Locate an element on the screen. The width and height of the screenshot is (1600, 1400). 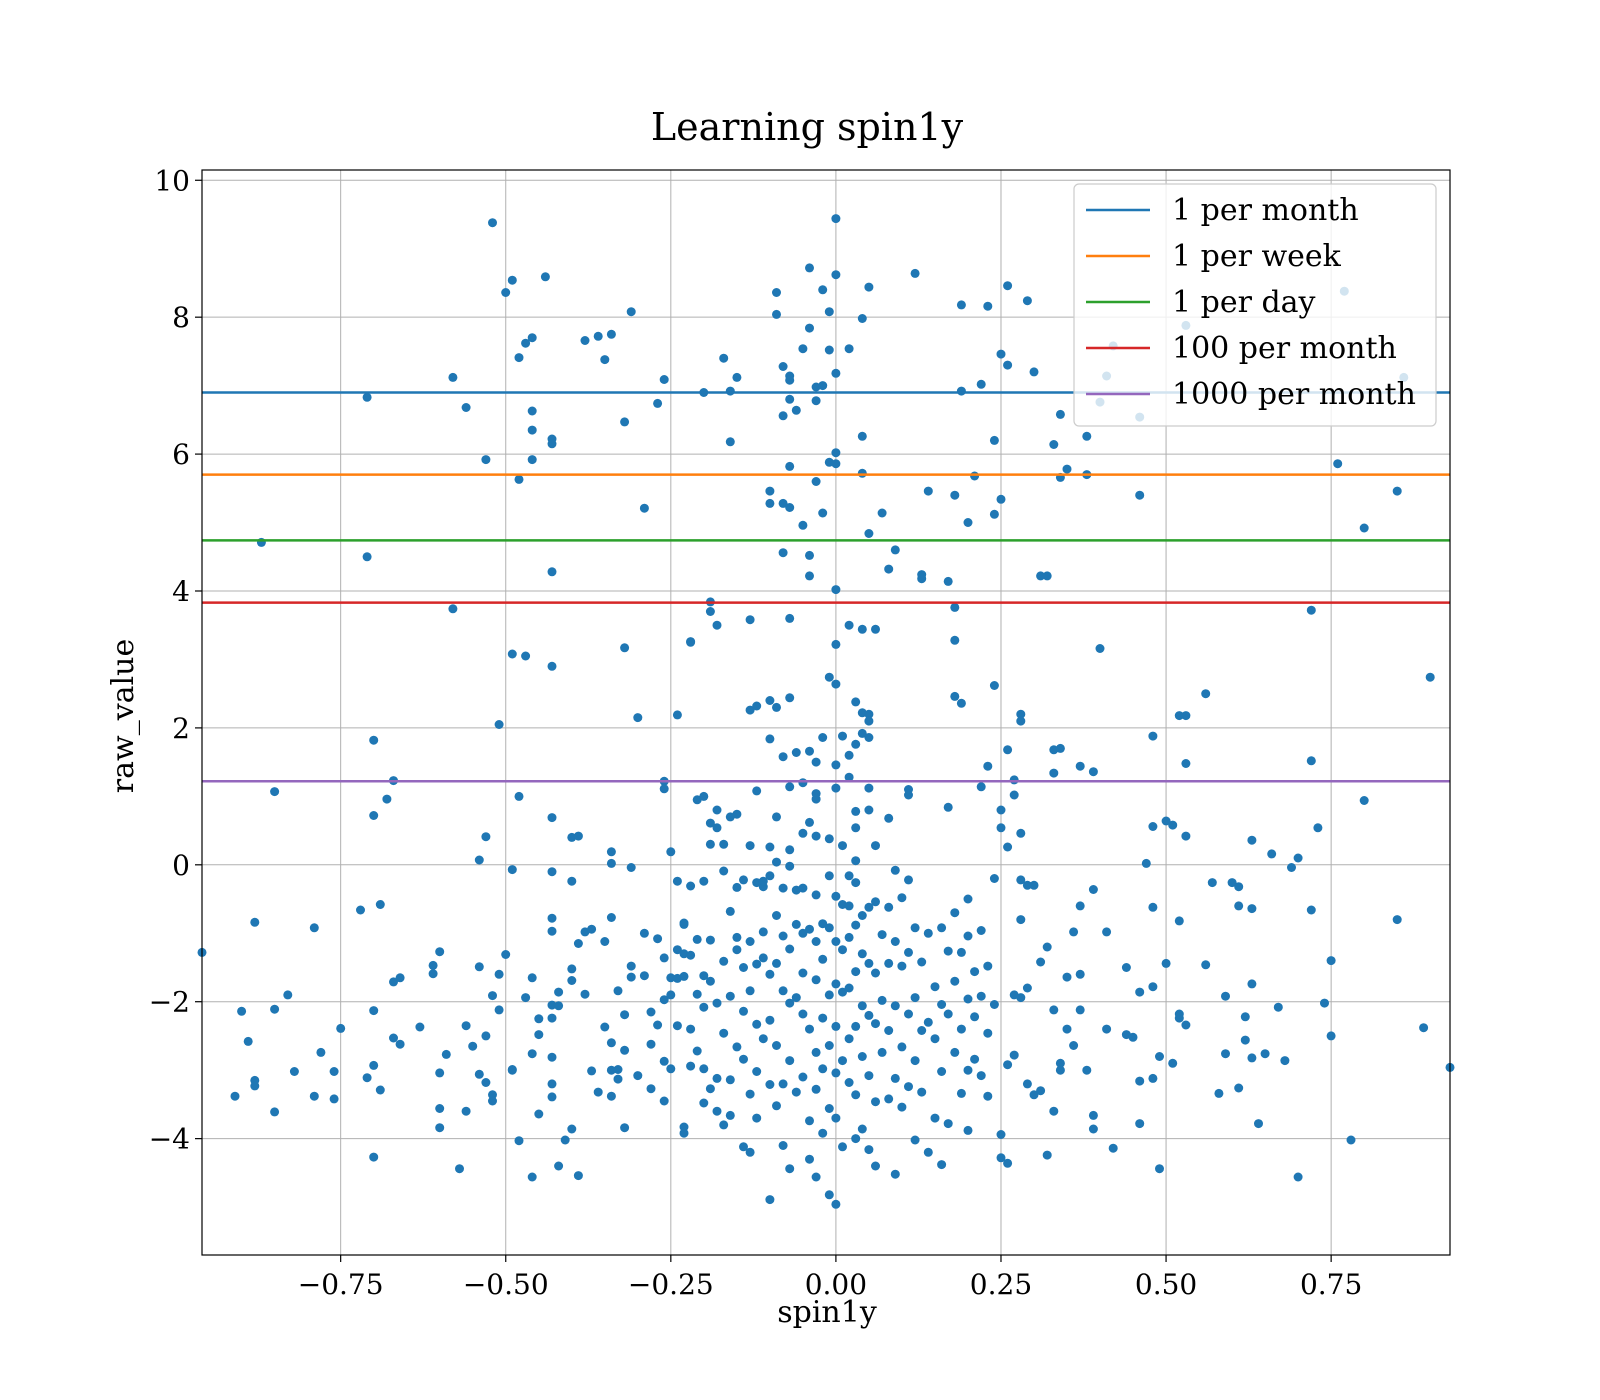
x-tick-label: 0.75 is located at coordinates (1331, 1284).